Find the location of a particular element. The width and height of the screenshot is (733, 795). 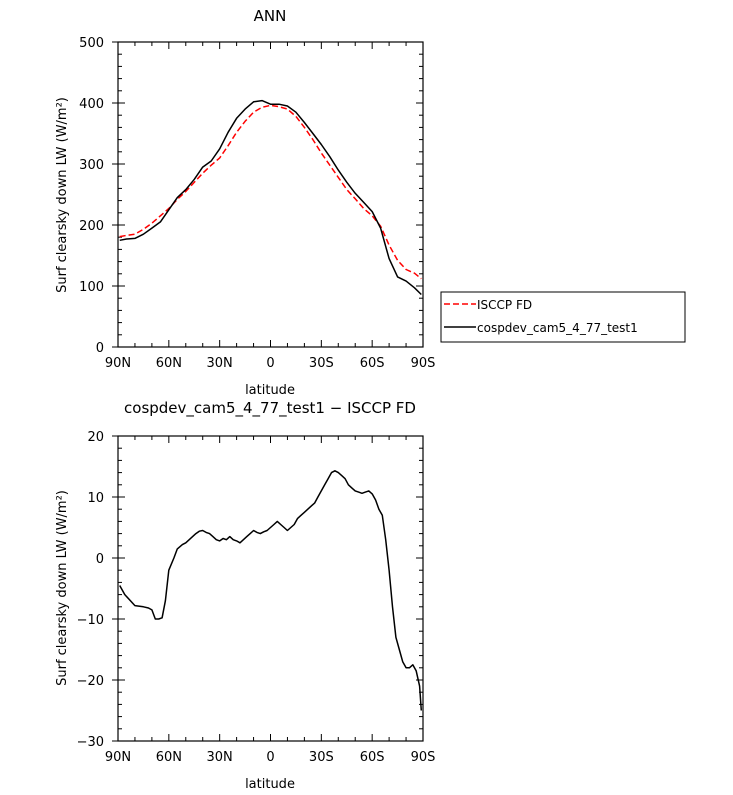

bottom-x-tick-label: 60N is located at coordinates (169, 757).